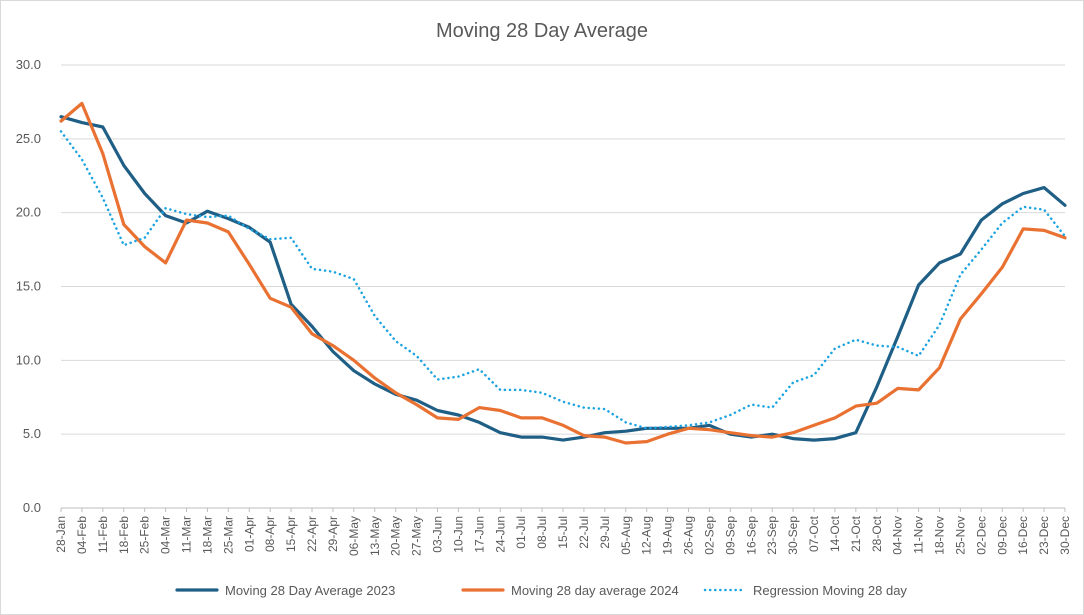 The image size is (1084, 615). Describe the element at coordinates (32, 507) in the screenshot. I see `y-tick-label: 0.0` at that location.